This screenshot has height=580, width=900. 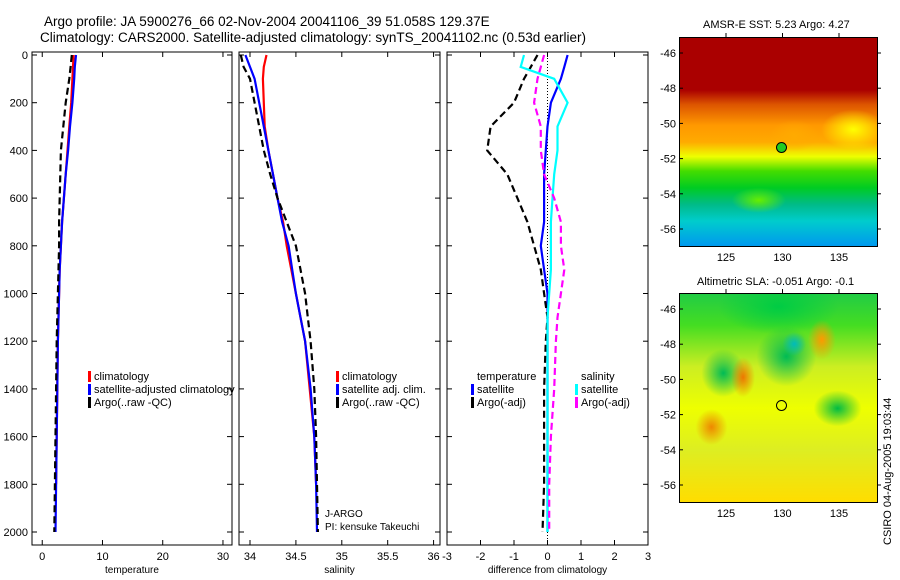 I want to click on credit-text: CSIRO 04-Aug-2005 19:03:44, so click(x=888, y=471).